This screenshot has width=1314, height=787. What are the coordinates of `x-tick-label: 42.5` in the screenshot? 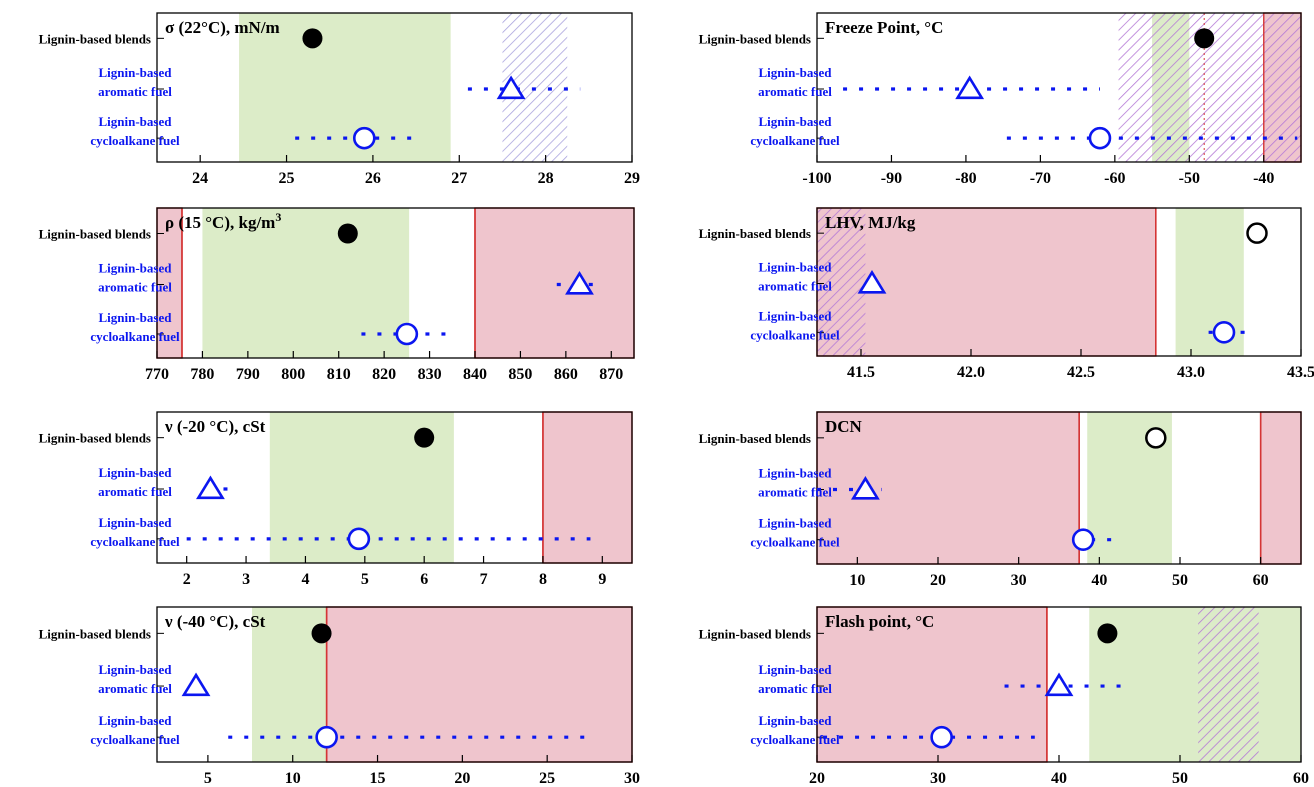 It's located at (1081, 372).